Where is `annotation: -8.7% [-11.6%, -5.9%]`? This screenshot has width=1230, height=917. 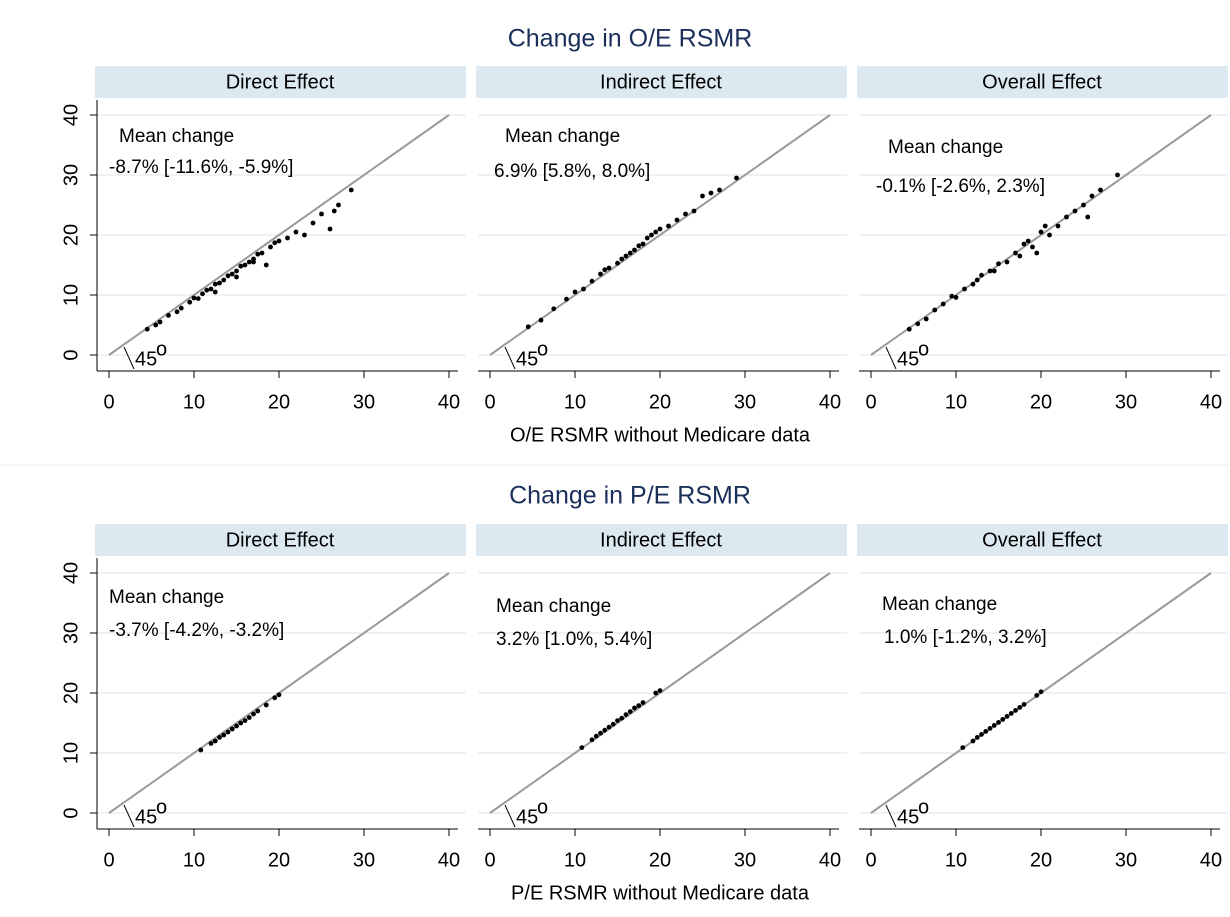 annotation: -8.7% [-11.6%, -5.9%] is located at coordinates (201, 167).